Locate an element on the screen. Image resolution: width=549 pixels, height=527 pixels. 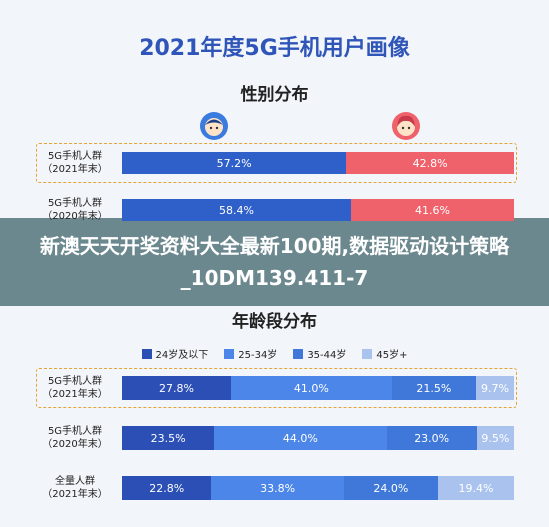
bar-segment: 19.4% is located at coordinates (475, 488).